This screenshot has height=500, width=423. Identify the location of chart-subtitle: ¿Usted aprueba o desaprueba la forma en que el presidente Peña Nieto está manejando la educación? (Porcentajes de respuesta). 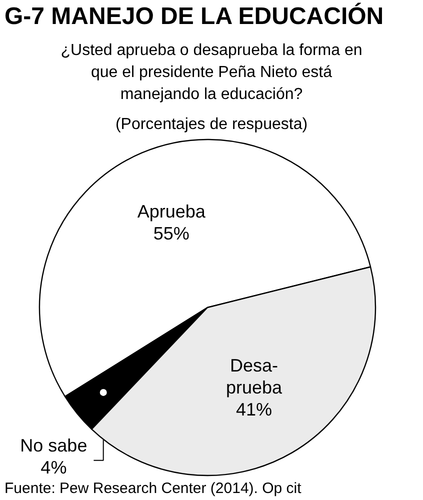
(211, 87).